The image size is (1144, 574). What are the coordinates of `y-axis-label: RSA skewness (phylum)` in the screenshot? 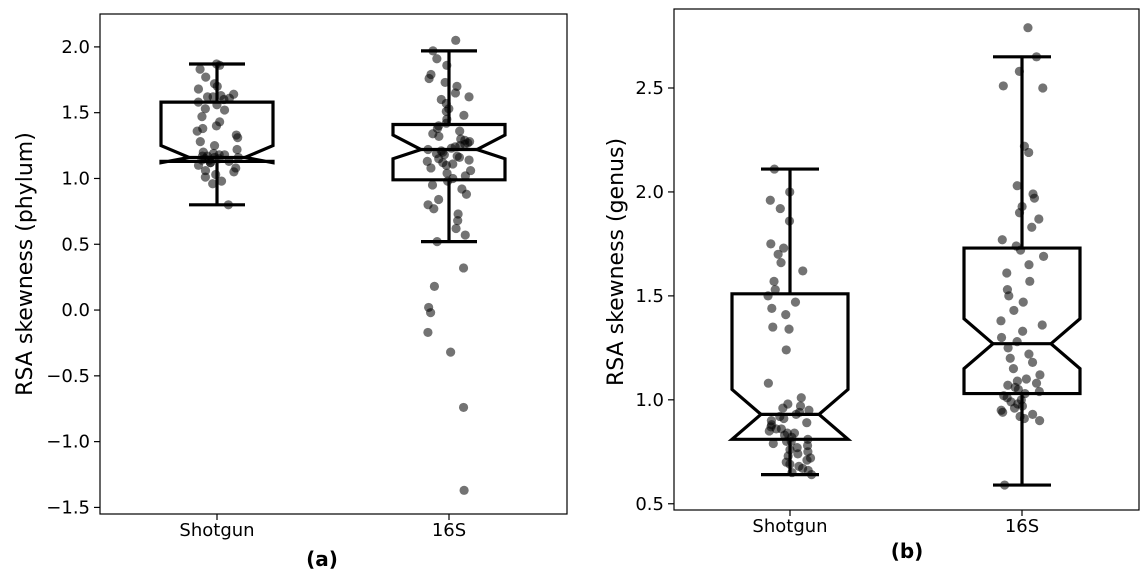 It's located at (25, 264).